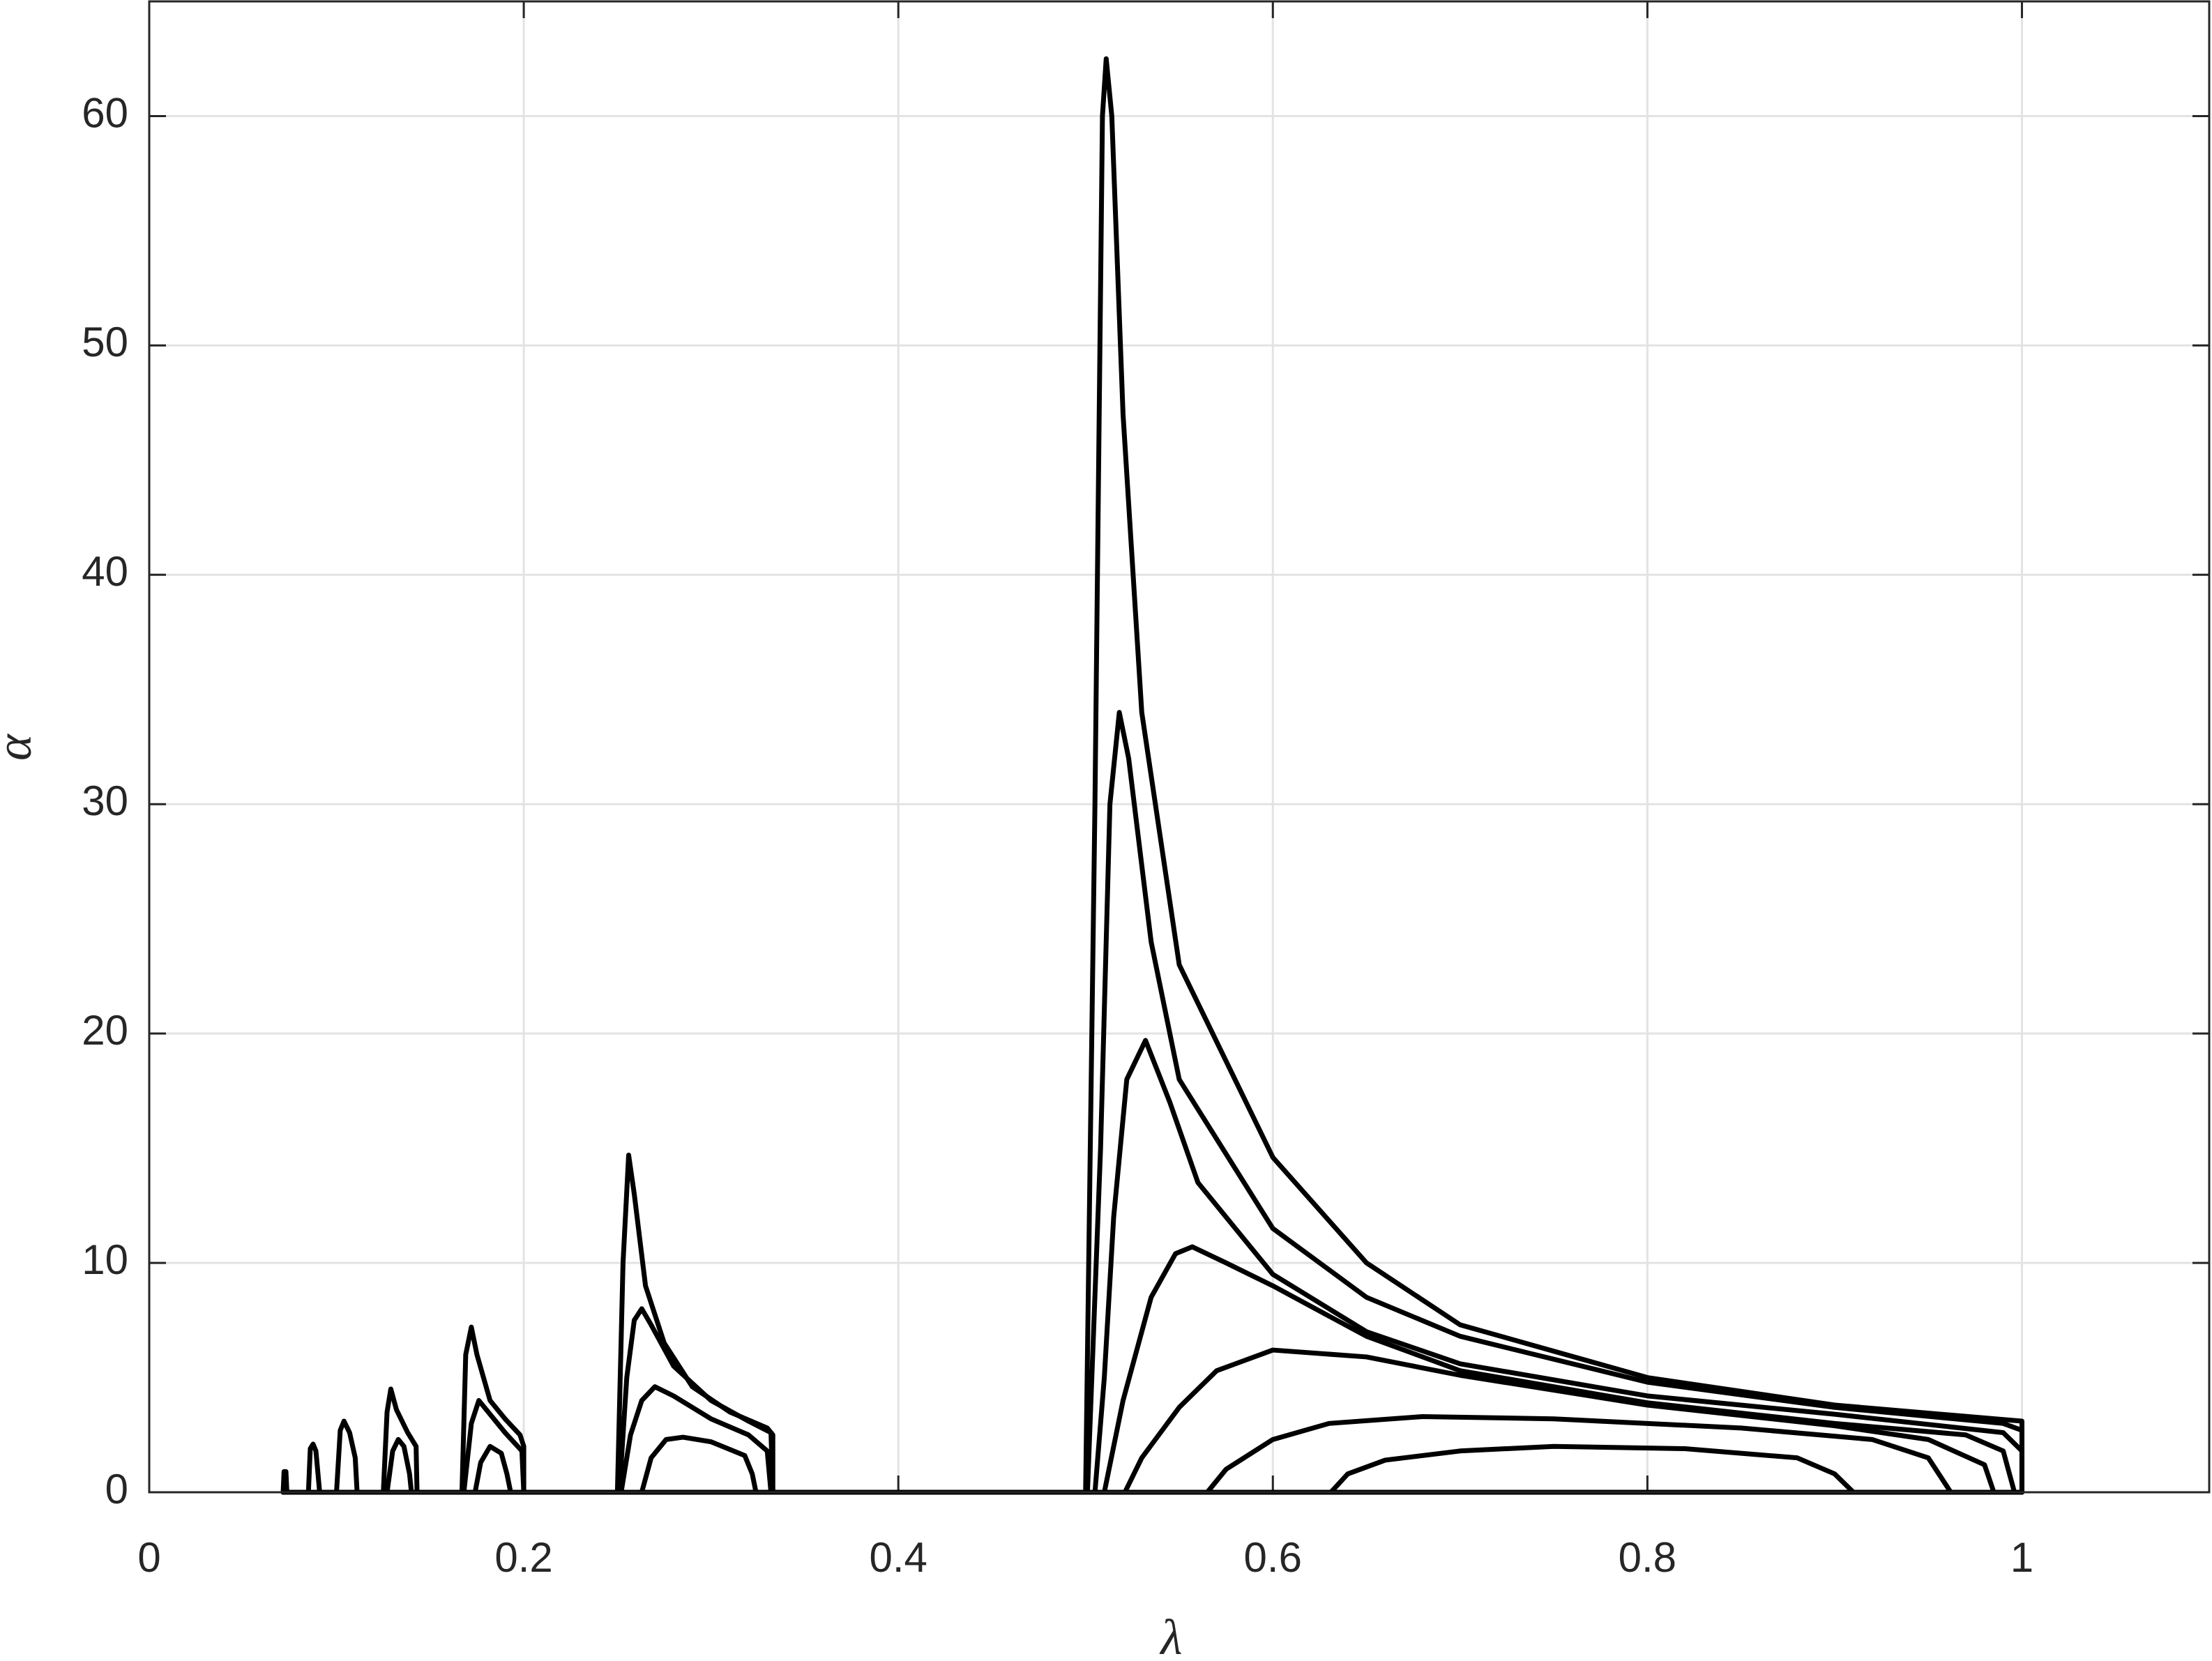 The width and height of the screenshot is (2212, 1661). What do you see at coordinates (105, 342) in the screenshot?
I see `y-tick-label: 50` at bounding box center [105, 342].